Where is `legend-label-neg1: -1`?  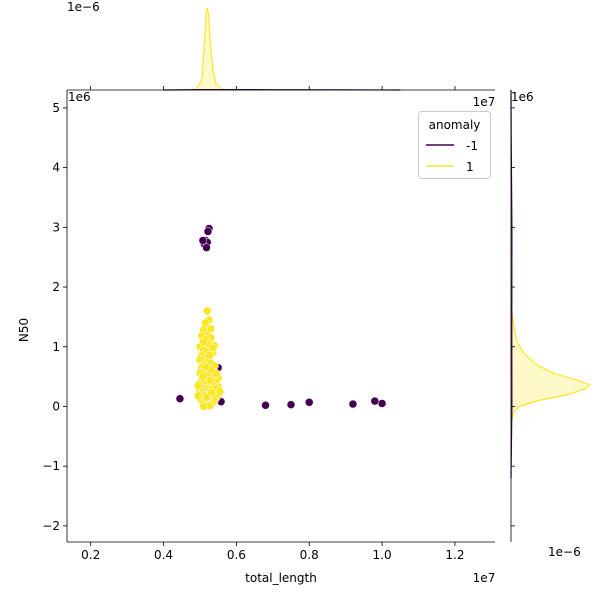
legend-label-neg1: -1 is located at coordinates (472, 146).